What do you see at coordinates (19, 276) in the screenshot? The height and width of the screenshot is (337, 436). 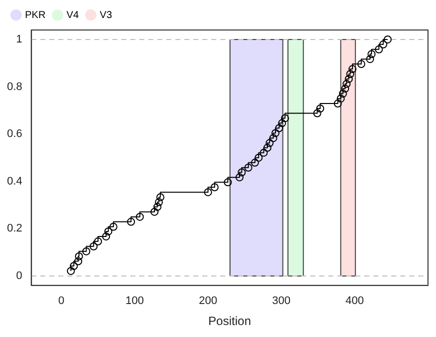 I see `y-tick-label: 0` at bounding box center [19, 276].